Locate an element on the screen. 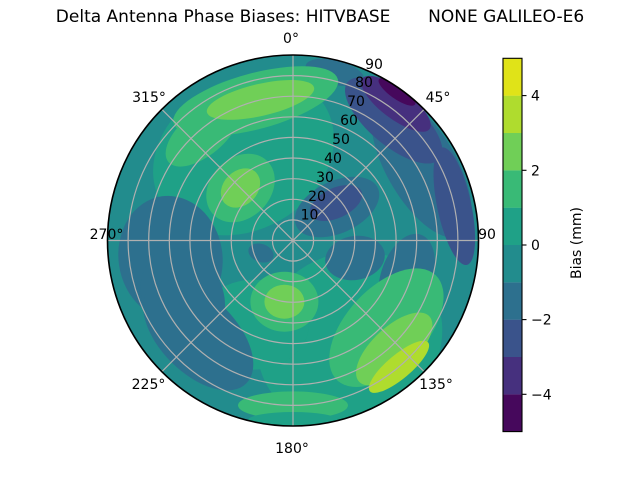 The width and height of the screenshot is (640, 480). radial-label-70: 70 is located at coordinates (356, 102).